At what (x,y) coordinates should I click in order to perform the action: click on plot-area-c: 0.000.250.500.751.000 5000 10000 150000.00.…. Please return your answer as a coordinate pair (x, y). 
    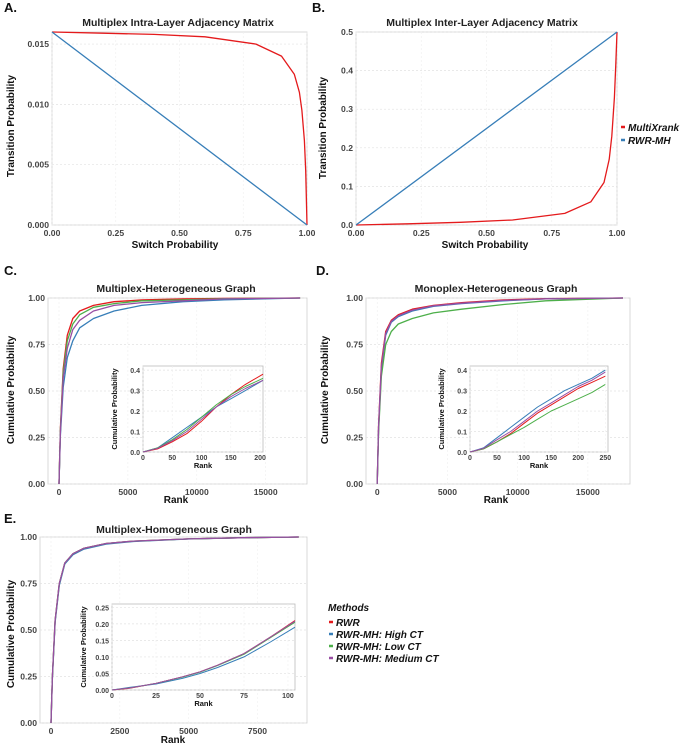
    Looking at the image, I should click on (168, 395).